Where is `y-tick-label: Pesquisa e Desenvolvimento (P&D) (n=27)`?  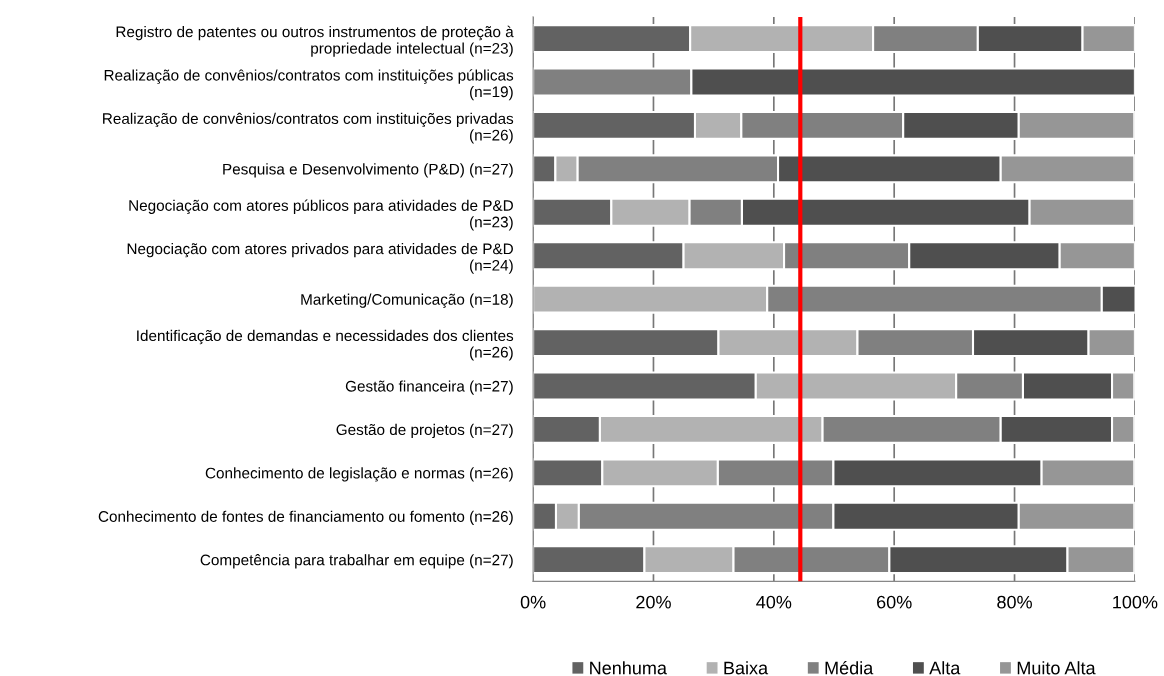 y-tick-label: Pesquisa e Desenvolvimento (P&D) (n=27) is located at coordinates (368, 170).